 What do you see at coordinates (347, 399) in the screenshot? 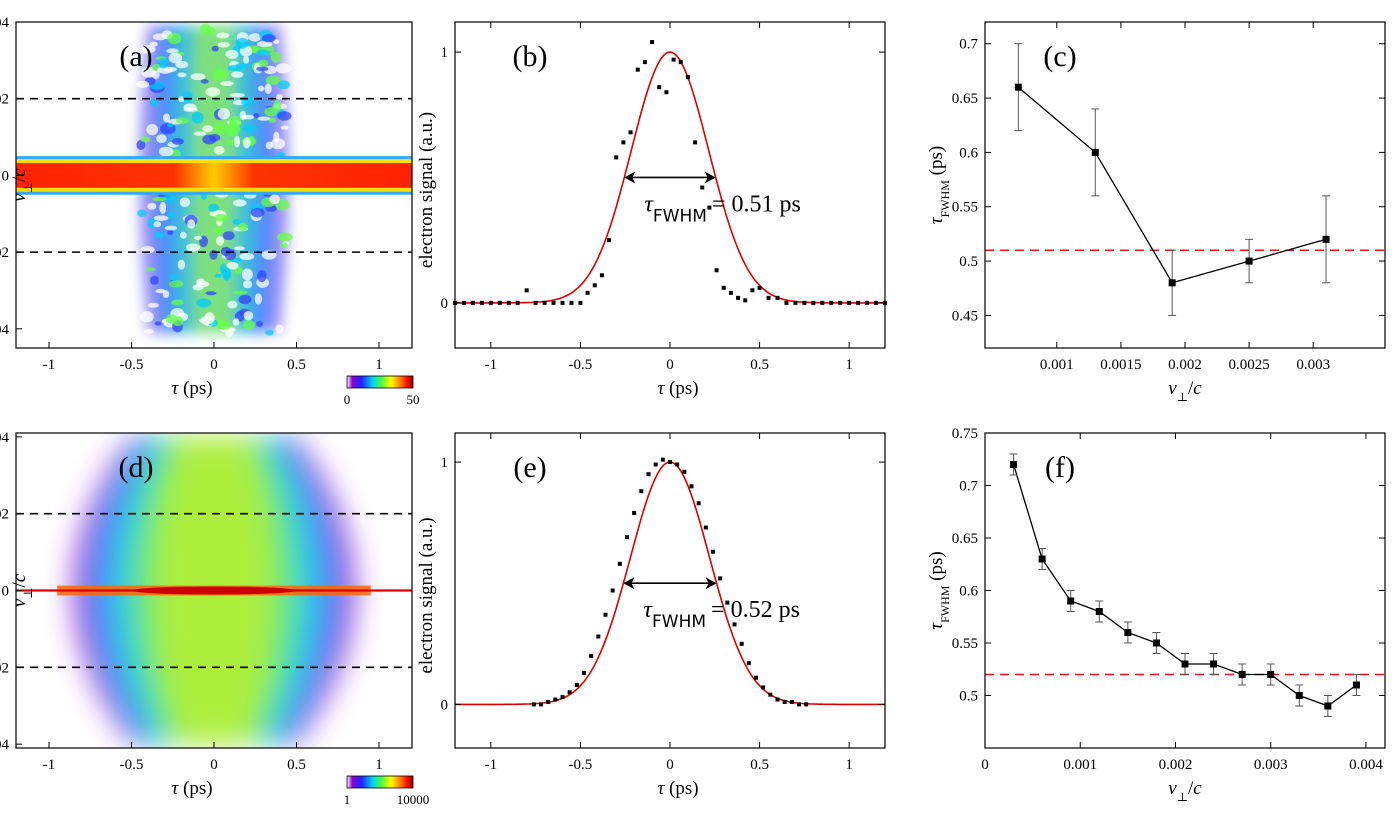
I see `colorbar-min-label: 0` at bounding box center [347, 399].